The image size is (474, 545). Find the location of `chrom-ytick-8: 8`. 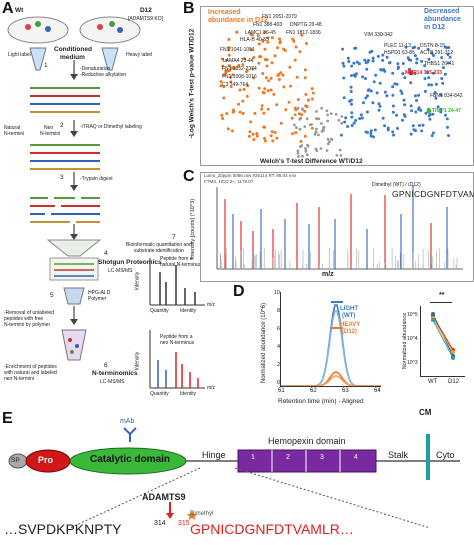

chrom-ytick-8: 8 is located at coordinates (278, 311).